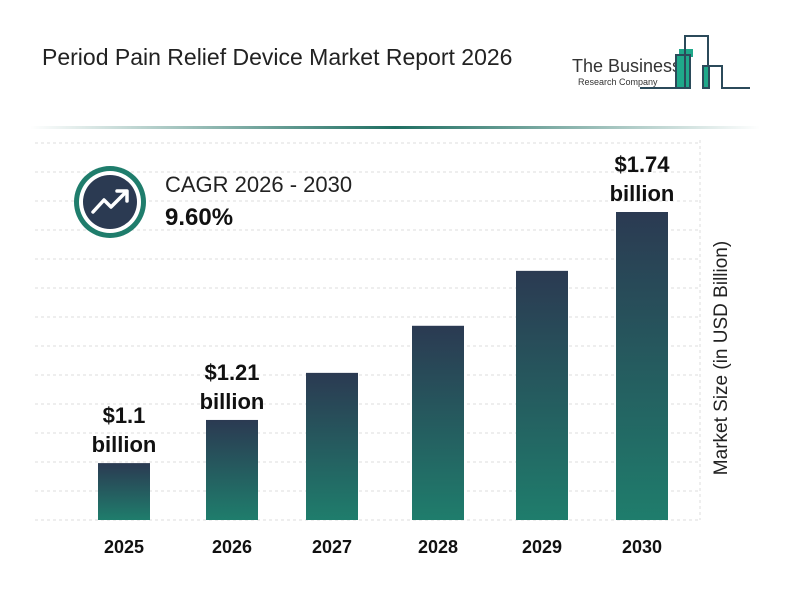  I want to click on logo-subtext: Research Company, so click(618, 82).